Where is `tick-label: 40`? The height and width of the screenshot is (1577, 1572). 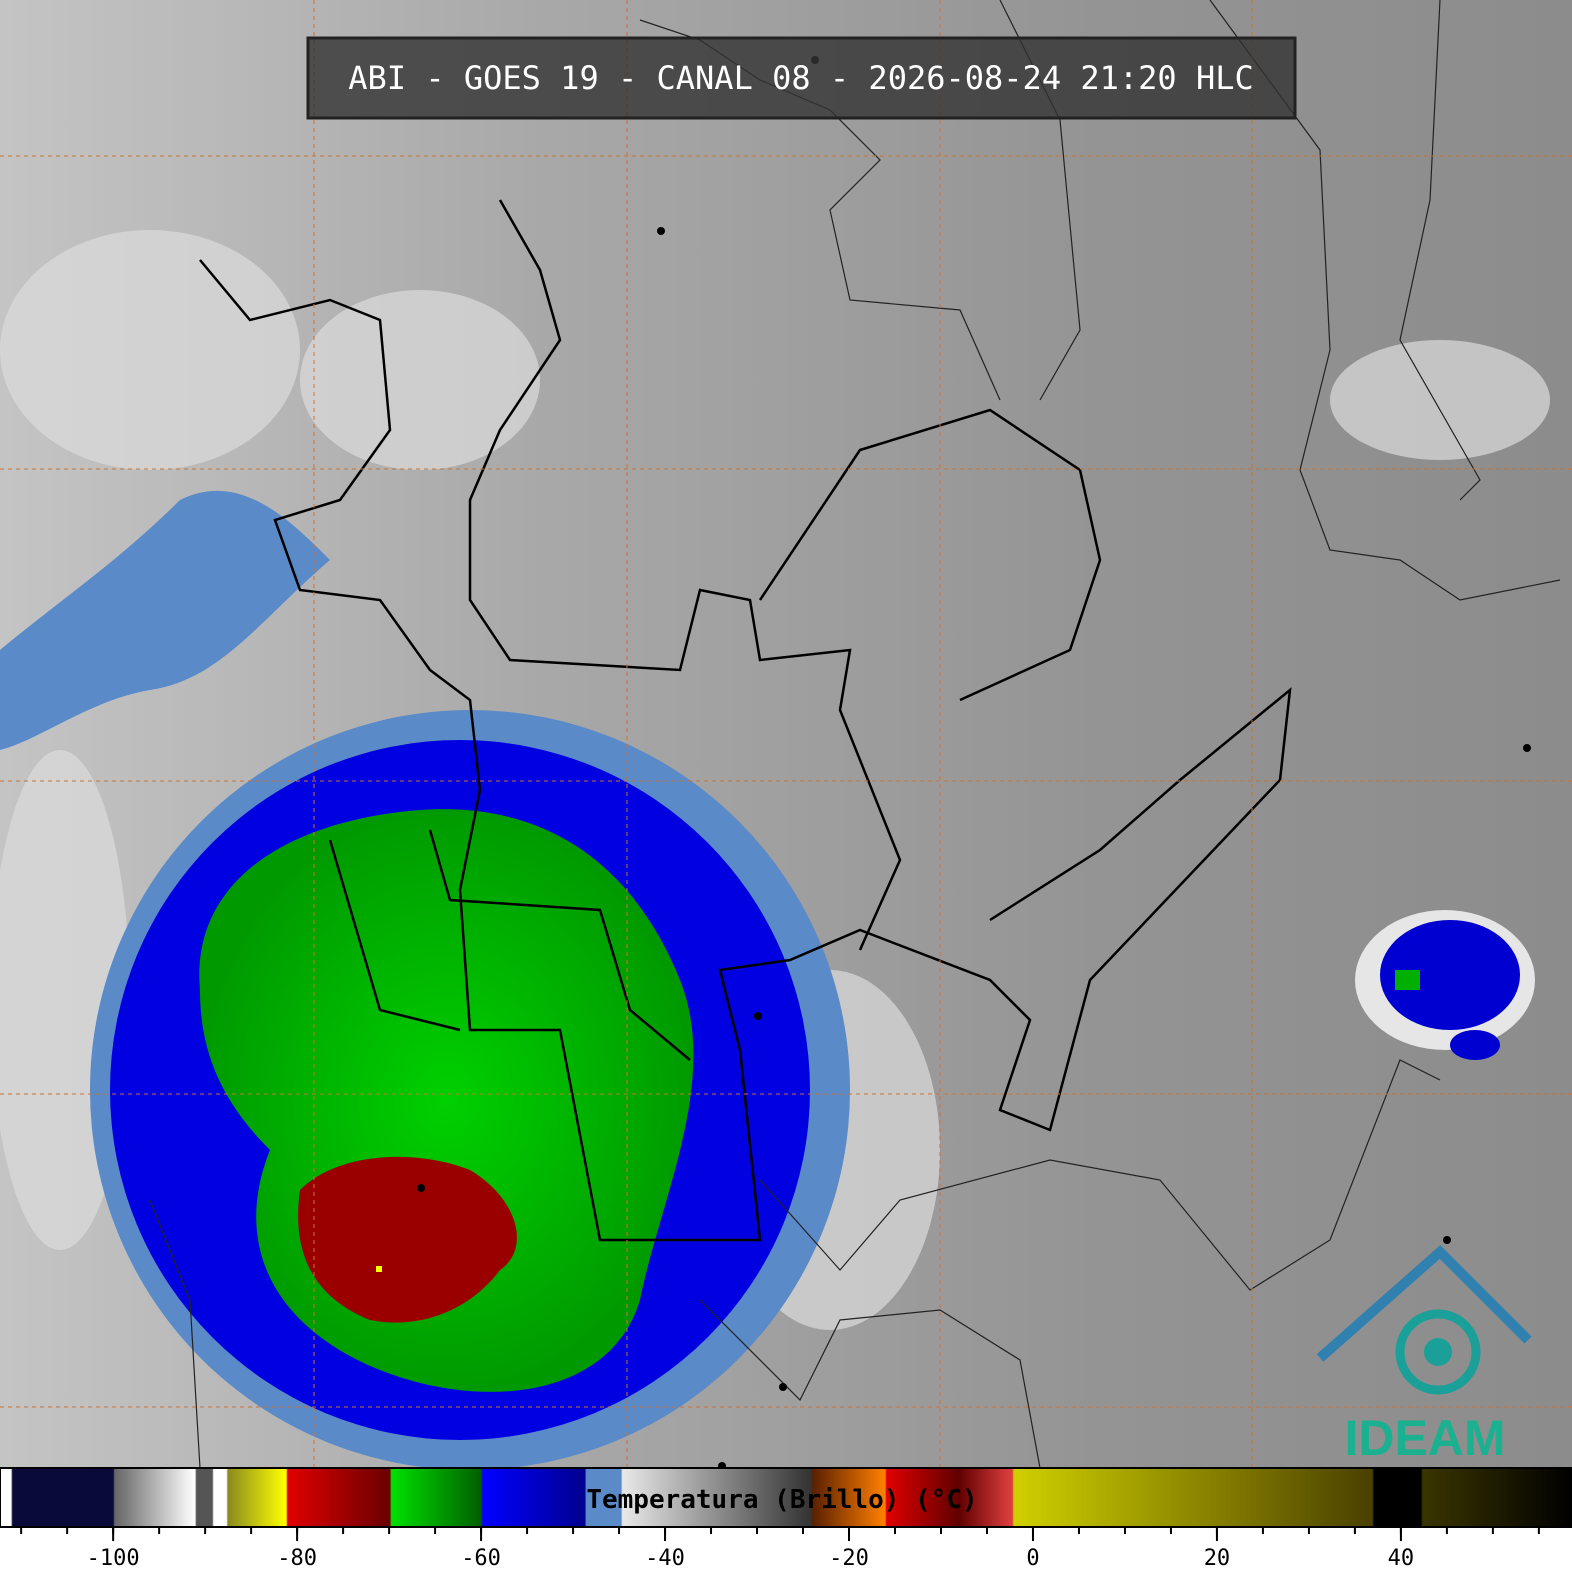
tick-label: 40 is located at coordinates (1401, 1558).